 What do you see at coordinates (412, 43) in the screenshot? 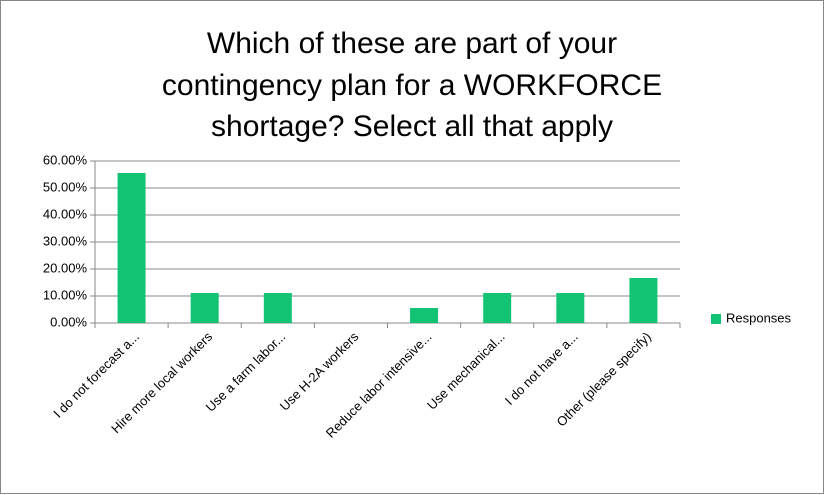
I see `chart-title: Which of these are part of your` at bounding box center [412, 43].